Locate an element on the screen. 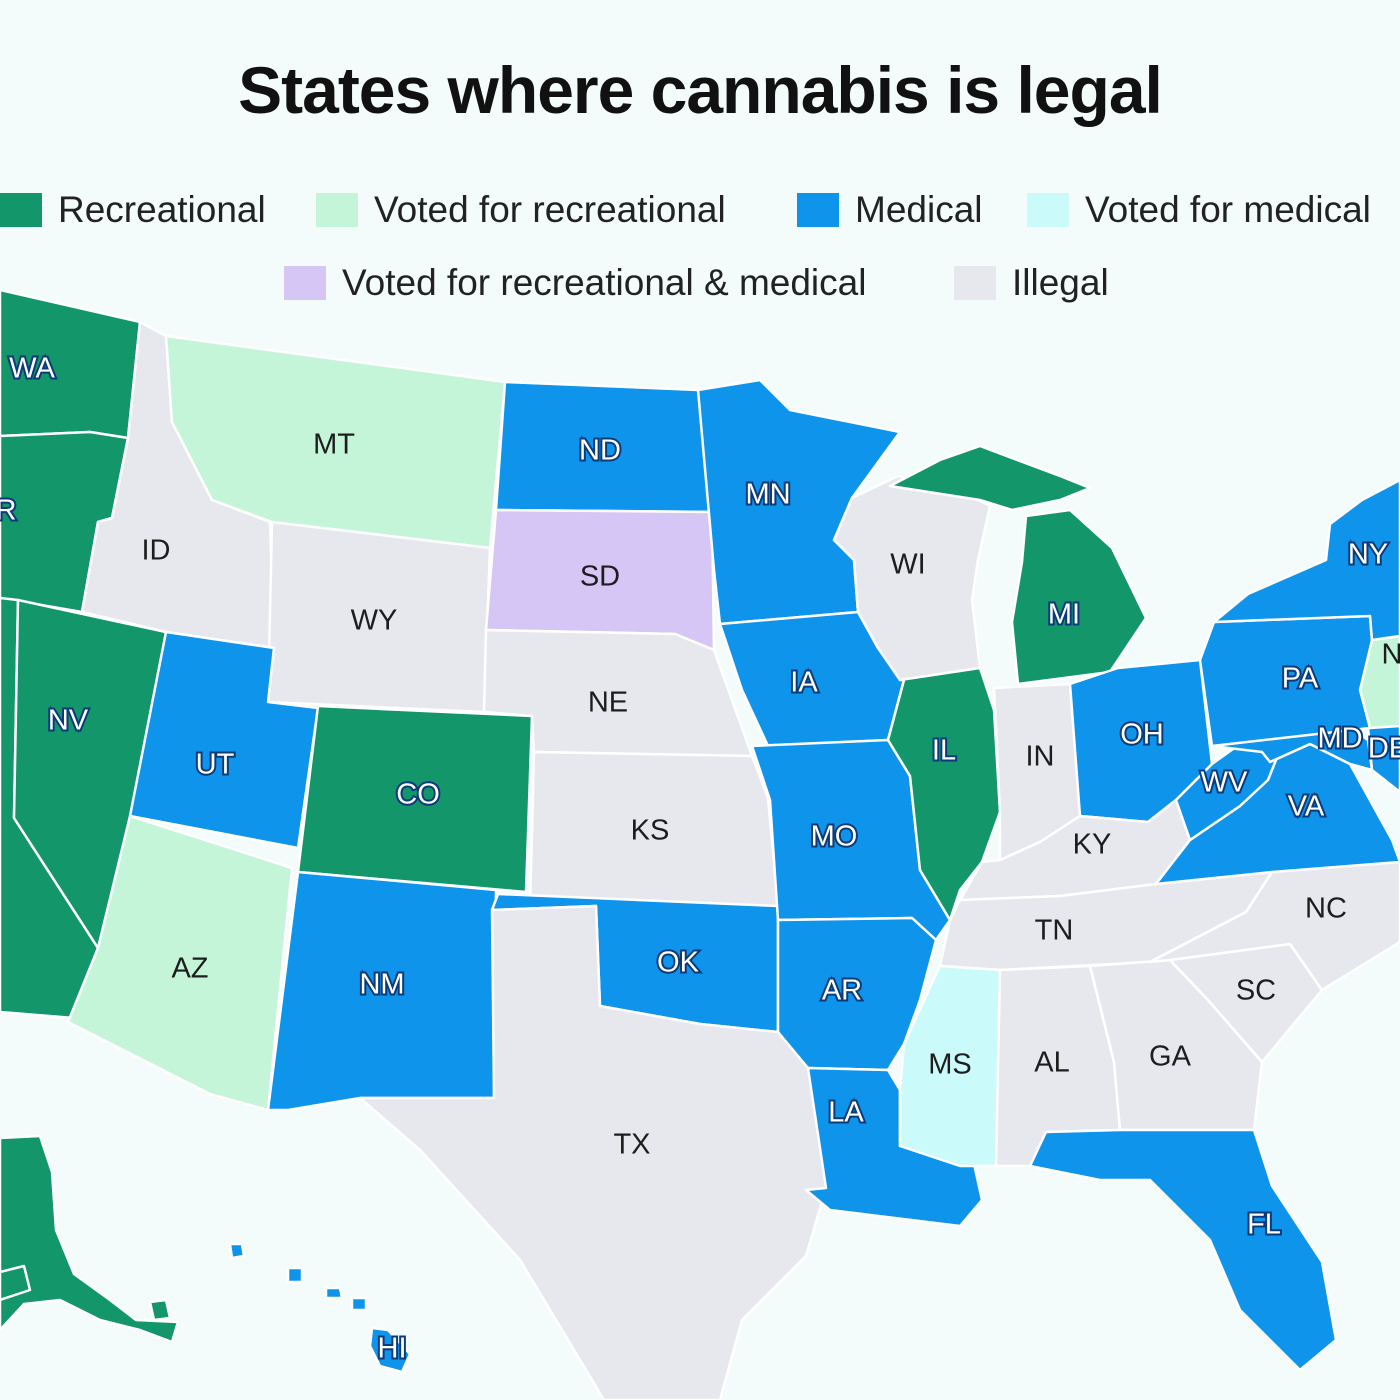 Image resolution: width=1400 pixels, height=1400 pixels. legend-row-2: Voted for recreational & medical Illegal is located at coordinates (700, 283).